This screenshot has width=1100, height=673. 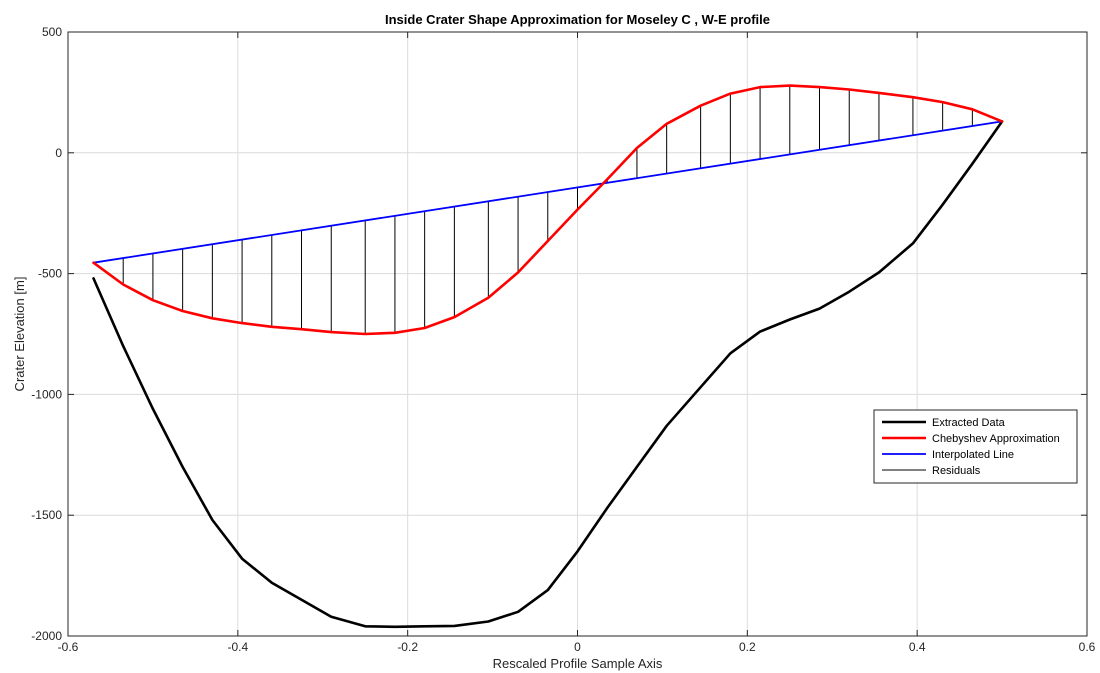 I want to click on x-tick-label: 0.4, so click(x=917, y=647).